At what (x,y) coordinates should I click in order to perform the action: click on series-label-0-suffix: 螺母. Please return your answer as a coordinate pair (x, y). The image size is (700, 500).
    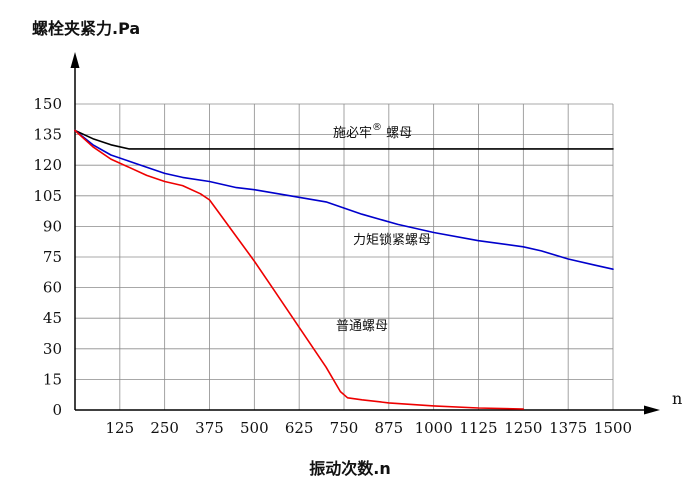
    Looking at the image, I should click on (397, 133).